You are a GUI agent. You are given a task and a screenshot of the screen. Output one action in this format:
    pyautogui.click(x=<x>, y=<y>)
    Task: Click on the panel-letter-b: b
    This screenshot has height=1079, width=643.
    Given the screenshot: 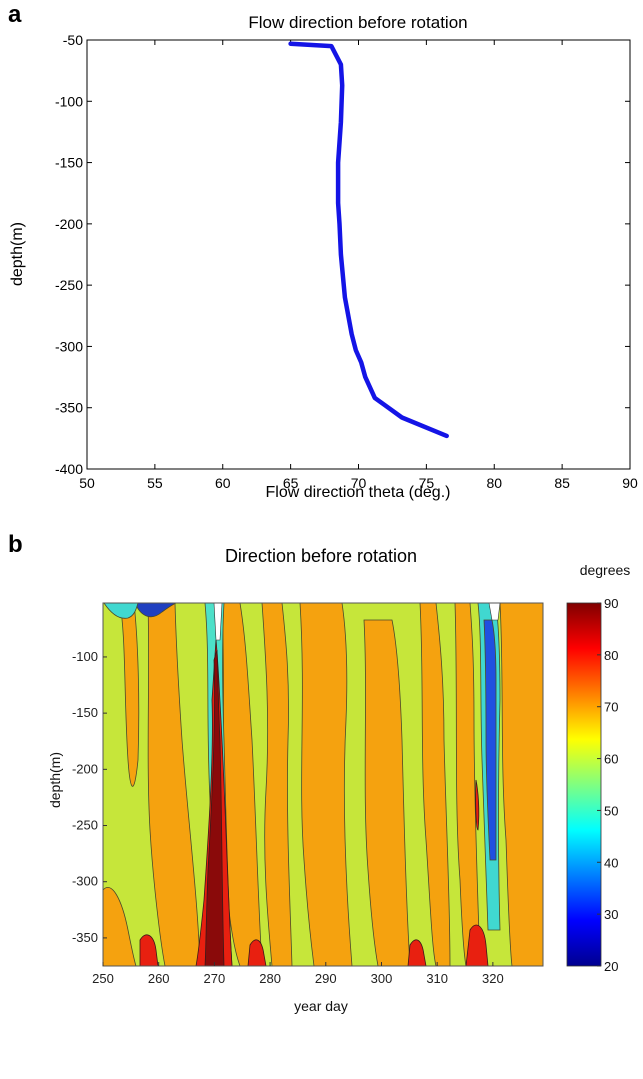 What is the action you would take?
    pyautogui.click(x=15, y=544)
    